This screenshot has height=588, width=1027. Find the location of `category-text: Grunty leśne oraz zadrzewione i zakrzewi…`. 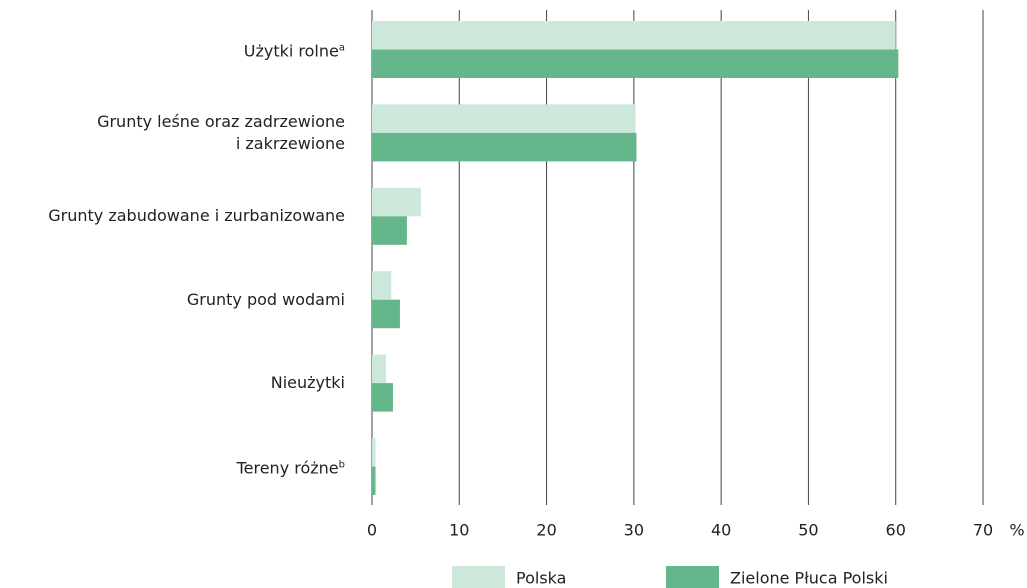

category-text: Grunty leśne oraz zadrzewione i zakrzewi… is located at coordinates (221, 132).